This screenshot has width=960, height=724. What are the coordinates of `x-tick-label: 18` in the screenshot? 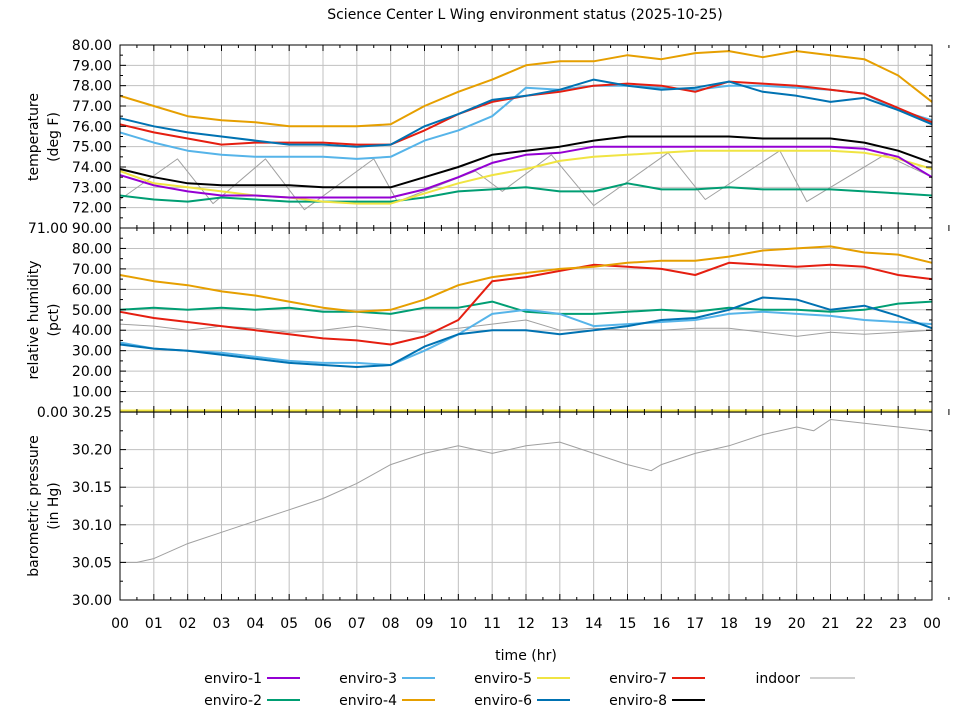 It's located at (729, 624).